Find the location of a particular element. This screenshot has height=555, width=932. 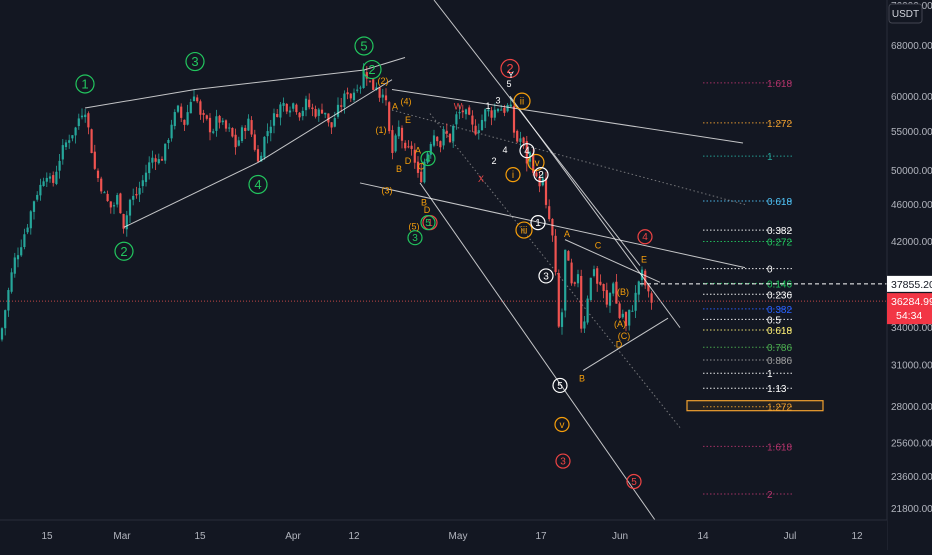

y-tick-label: 50000.00 is located at coordinates (911, 171).